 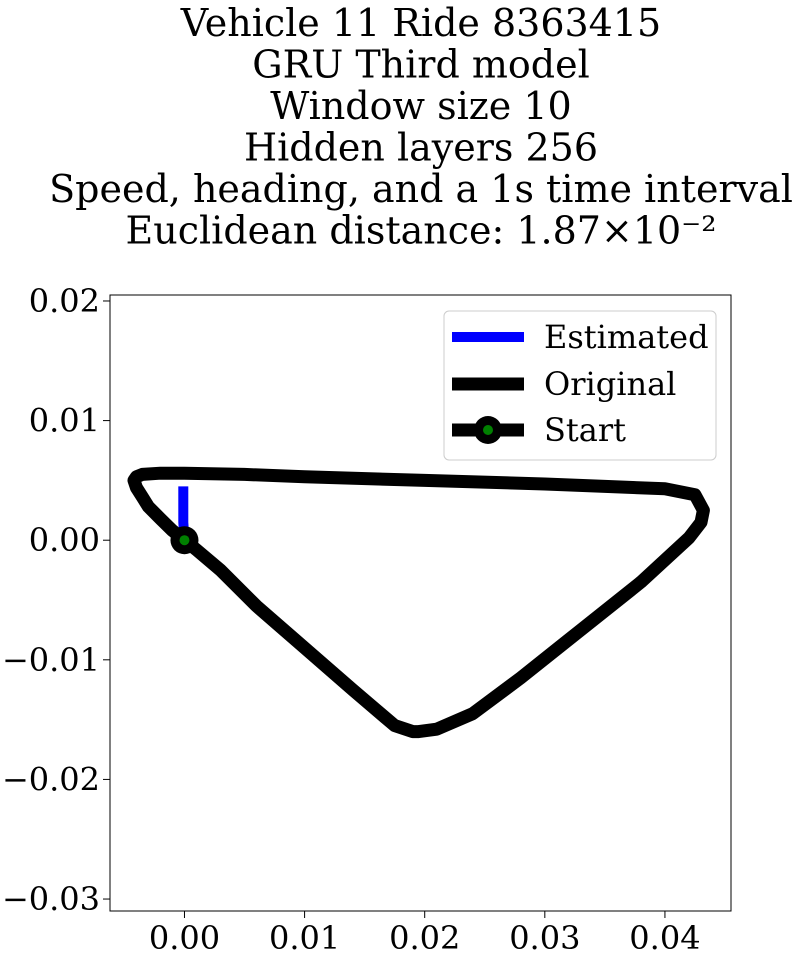 What do you see at coordinates (51, 899) in the screenshot?
I see `y-tick-label: −0.03` at bounding box center [51, 899].